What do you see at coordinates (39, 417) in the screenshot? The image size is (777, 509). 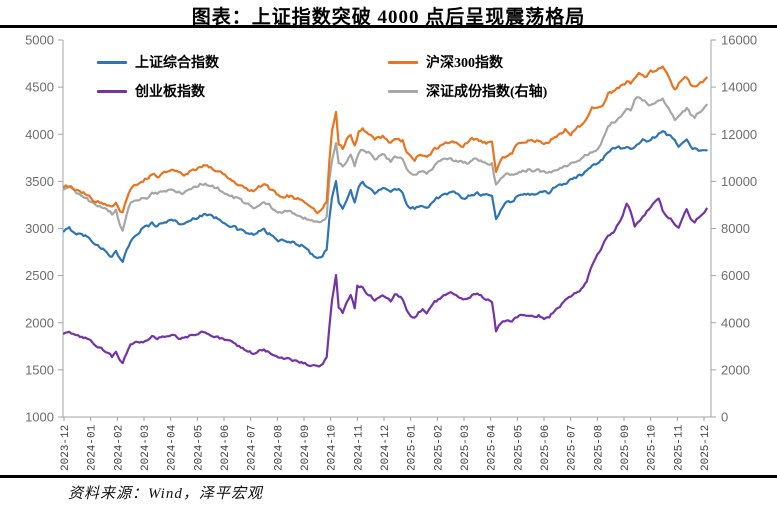 I see `svg-text: 1000` at bounding box center [39, 417].